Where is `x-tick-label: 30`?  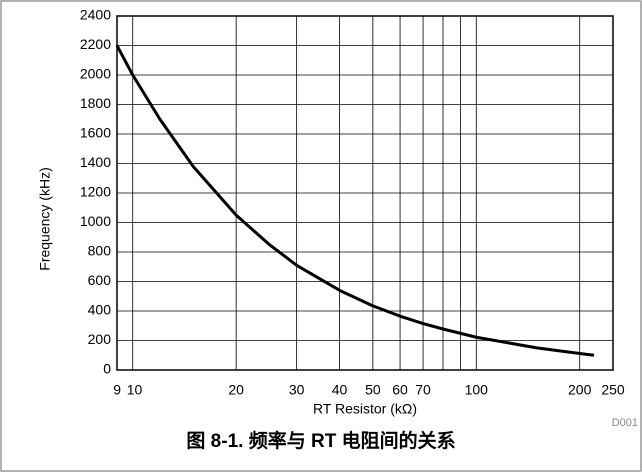 x-tick-label: 30 is located at coordinates (297, 390).